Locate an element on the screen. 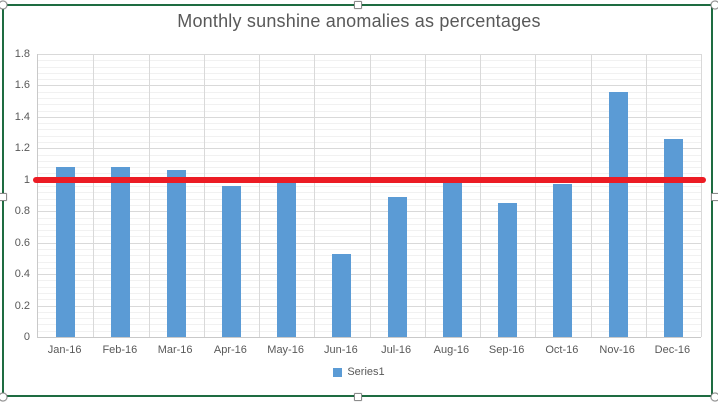 This screenshot has height=402, width=718. selection-handle-bottom-left is located at coordinates (4, 397).